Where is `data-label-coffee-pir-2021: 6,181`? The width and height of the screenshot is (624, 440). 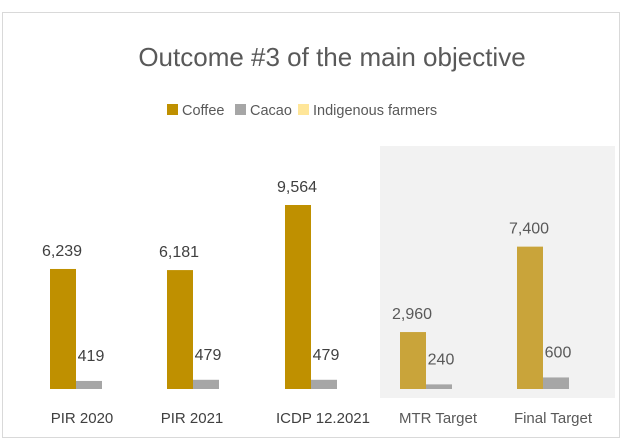
data-label-coffee-pir-2021: 6,181 is located at coordinates (179, 252).